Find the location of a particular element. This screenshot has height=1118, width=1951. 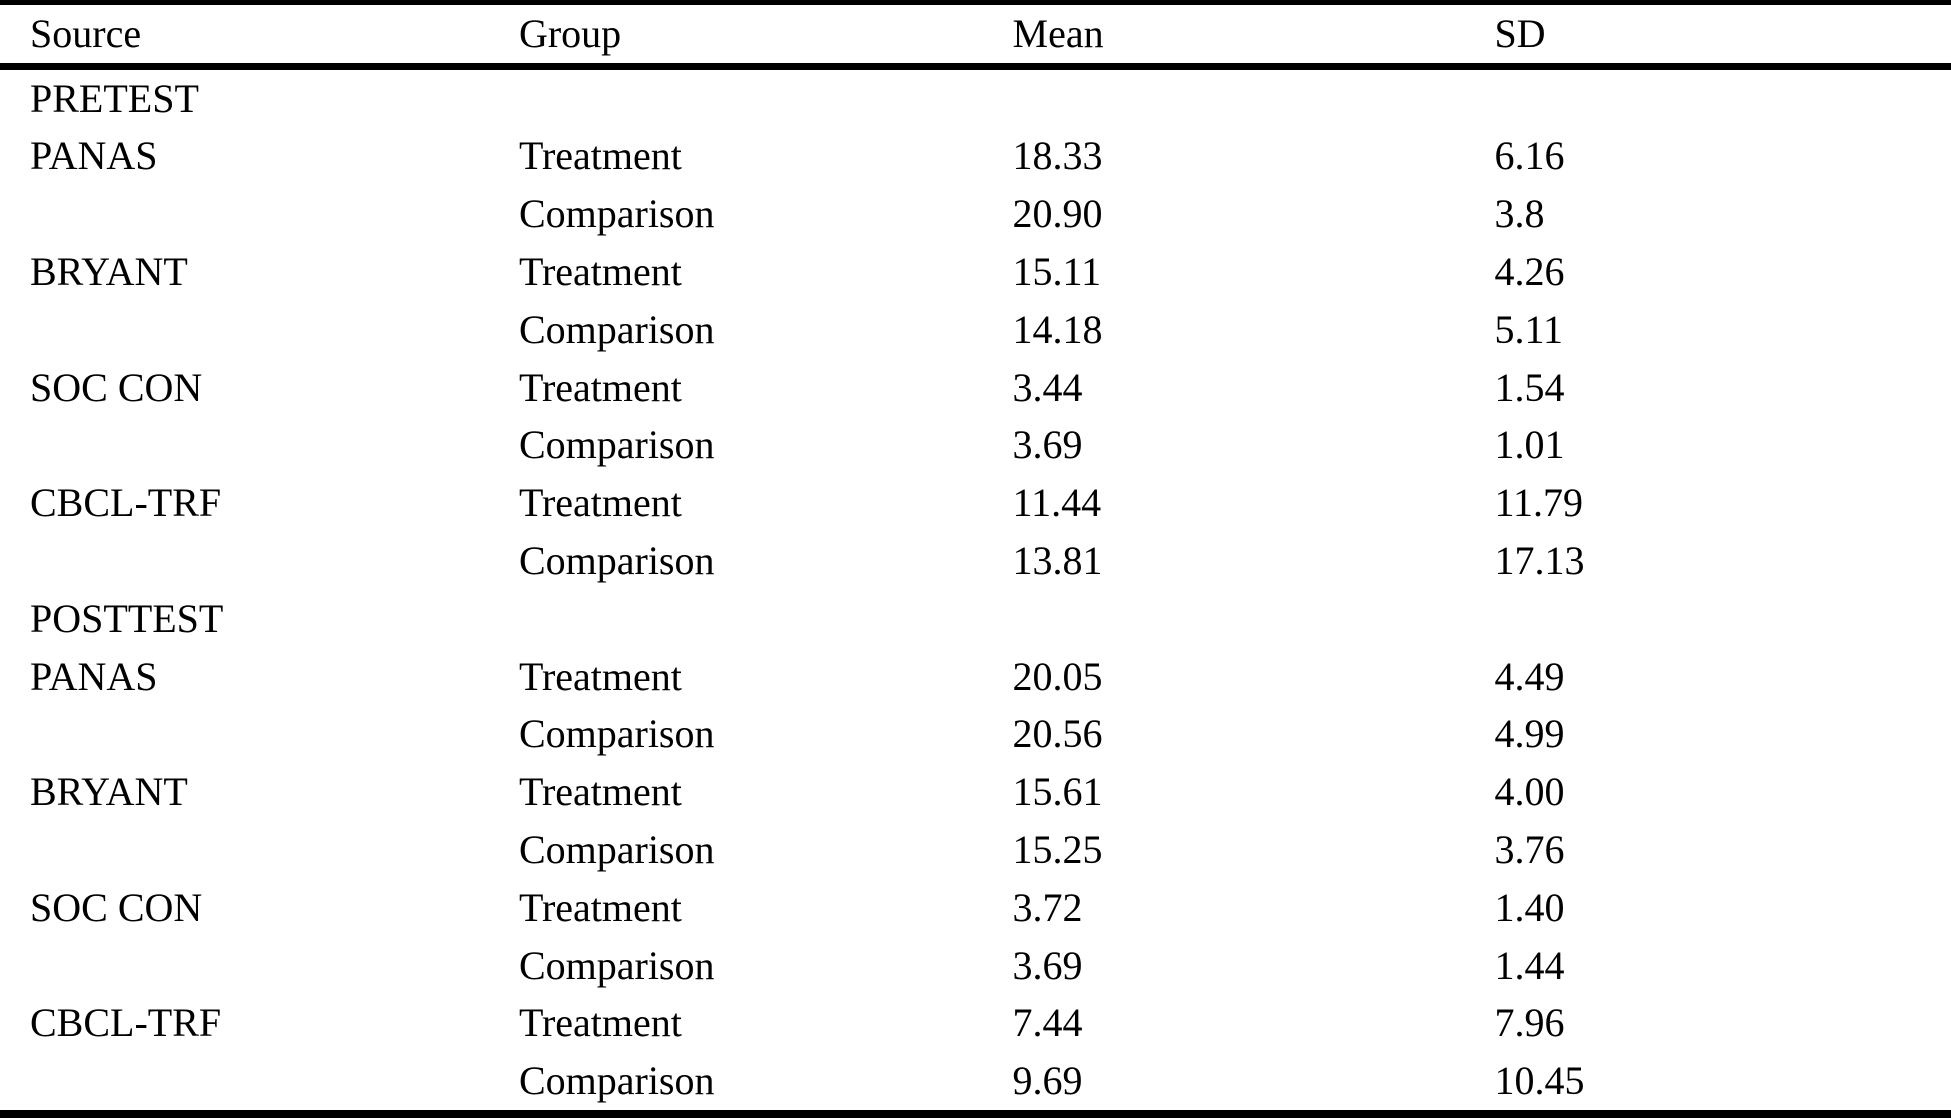

table-row: Comparison 3.69 1.01 is located at coordinates (975, 446).